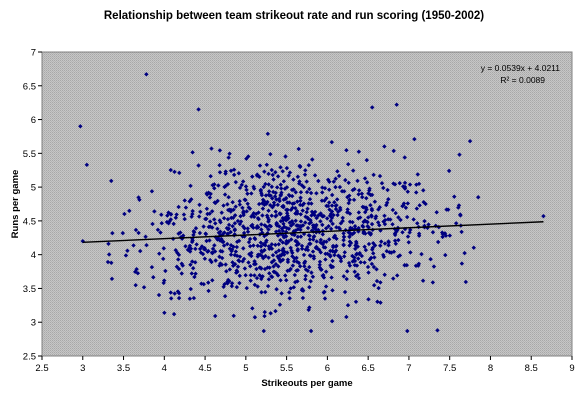 This screenshot has width=588, height=403. What do you see at coordinates (82, 368) in the screenshot?
I see `x-tick-label: 3` at bounding box center [82, 368].